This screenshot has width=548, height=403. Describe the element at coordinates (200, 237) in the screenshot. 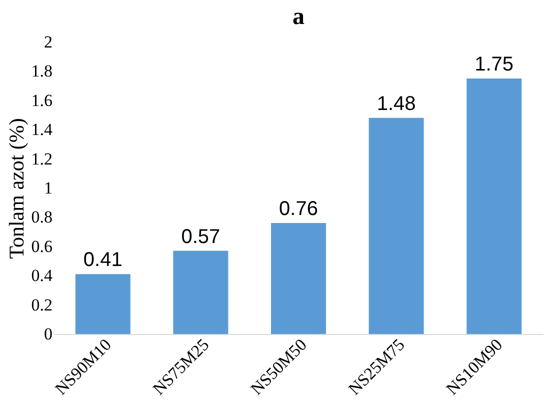

I see `data-label: 0.57` at that location.